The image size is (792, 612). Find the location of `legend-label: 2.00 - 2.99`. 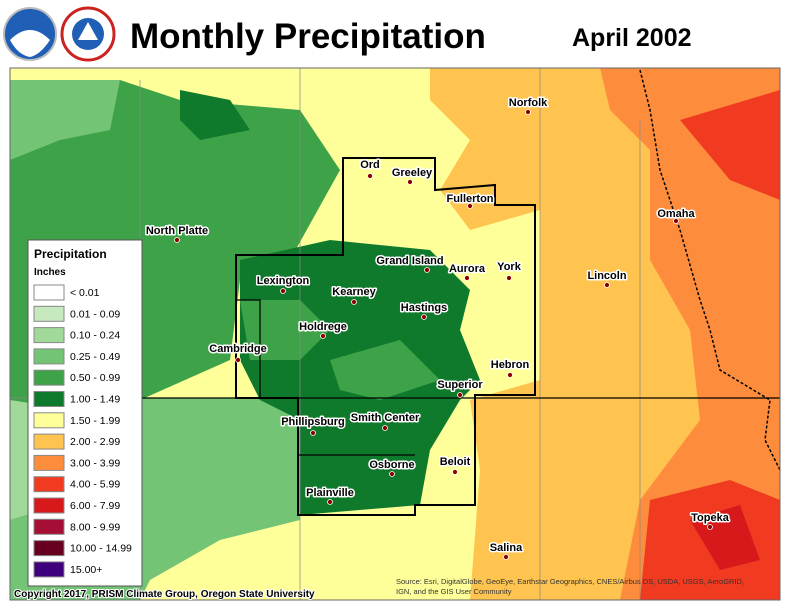

legend-label: 2.00 - 2.99 is located at coordinates (95, 442).